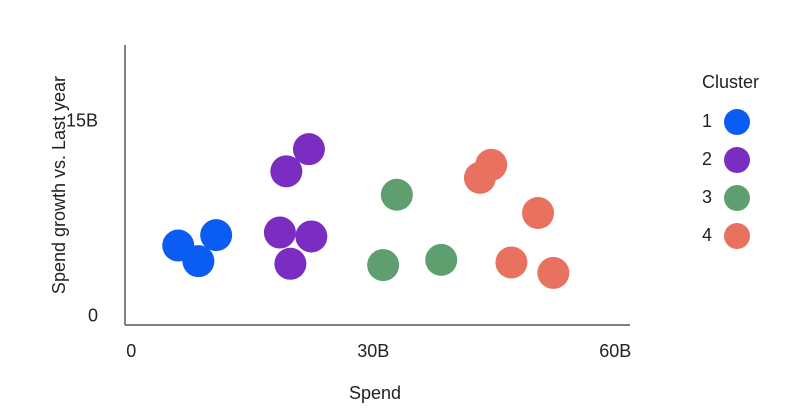  Describe the element at coordinates (707, 121) in the screenshot. I see `legend-label: 1` at that location.